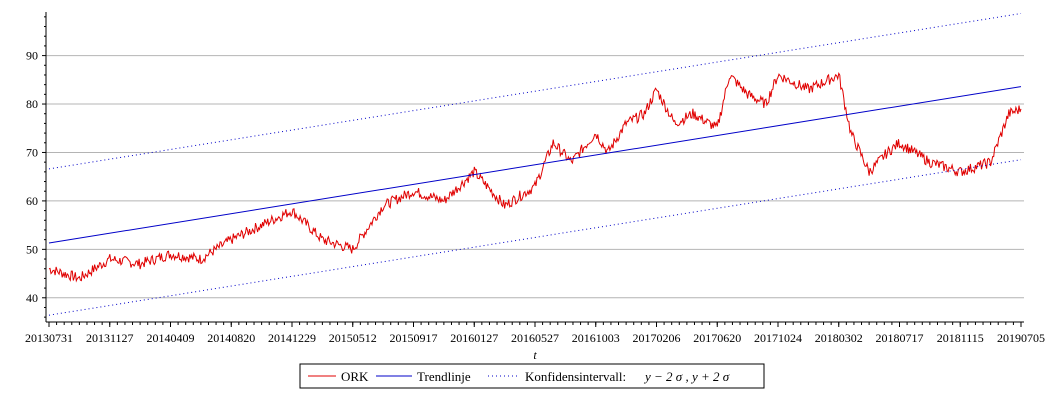 The image size is (1056, 400). What do you see at coordinates (960, 338) in the screenshot?
I see `x-tick-label-20181115: 20181115` at bounding box center [960, 338].